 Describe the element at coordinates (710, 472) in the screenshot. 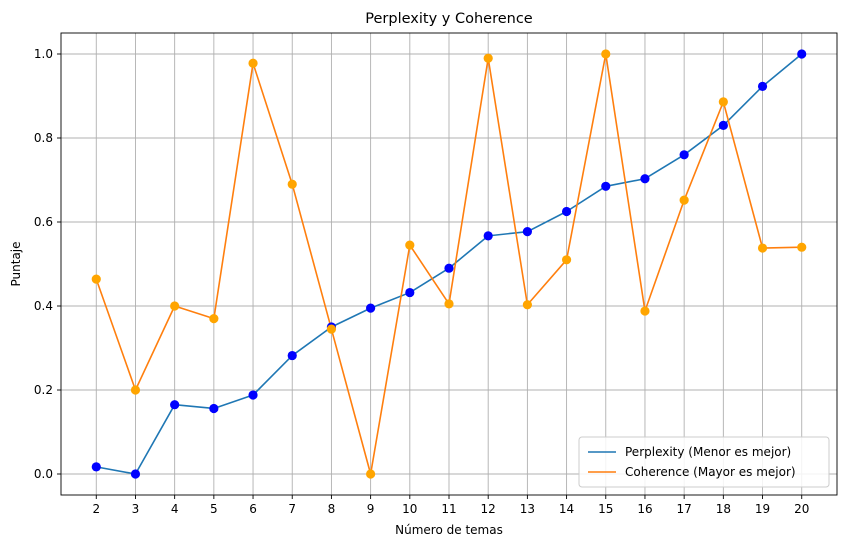

I see `legend-label: Coherence (Mayor es mejor)` at that location.